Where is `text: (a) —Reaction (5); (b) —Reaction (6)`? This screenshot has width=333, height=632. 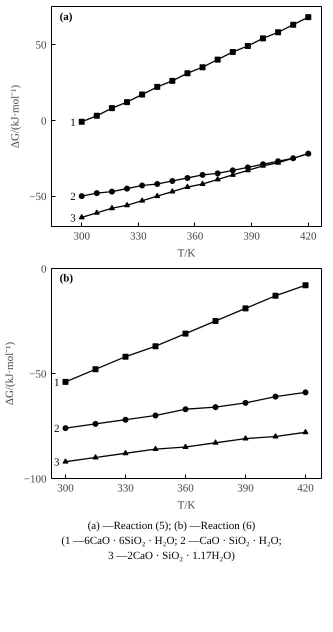 text: (a) —Reaction (5); (b) —Reaction (6) is located at coordinates (172, 526).